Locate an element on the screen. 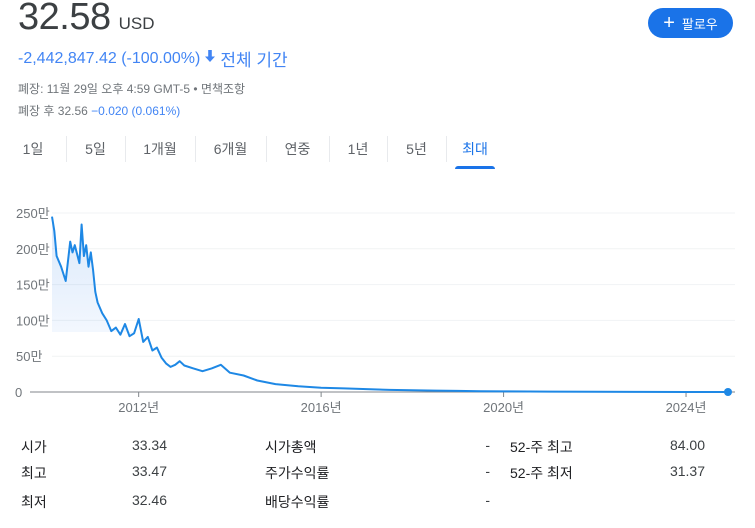 This screenshot has width=755, height=528. x-tick-label: 2016년 is located at coordinates (321, 407).